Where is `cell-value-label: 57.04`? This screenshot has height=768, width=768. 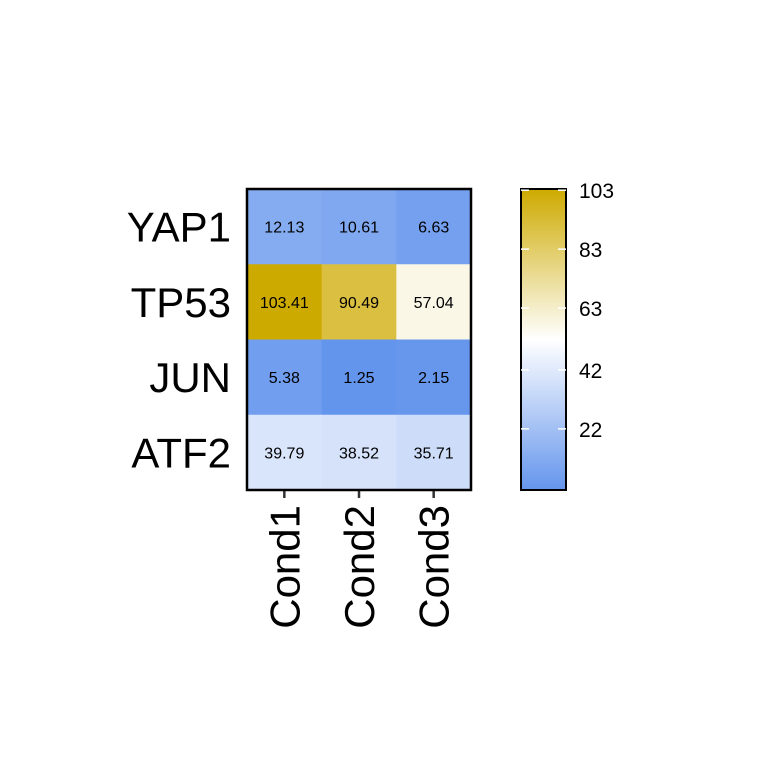
cell-value-label: 57.04 is located at coordinates (434, 303).